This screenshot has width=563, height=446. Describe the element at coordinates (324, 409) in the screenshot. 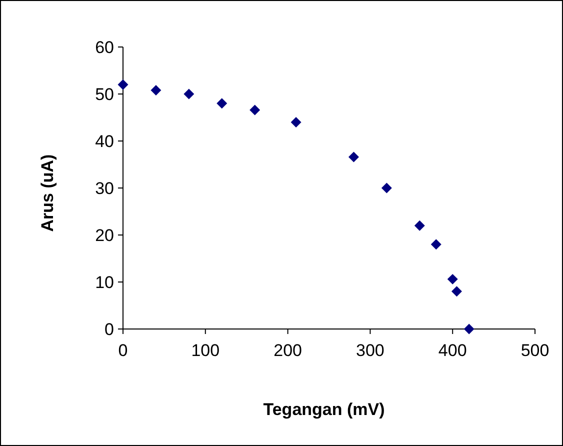

I see `x-axis-title: Tegangan (mV)` at that location.